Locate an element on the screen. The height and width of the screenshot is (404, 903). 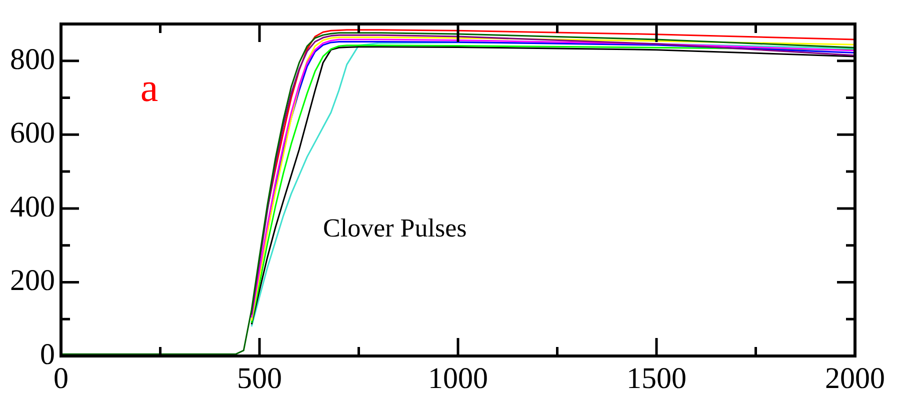
x-tick-label: 500 is located at coordinates (259, 378).